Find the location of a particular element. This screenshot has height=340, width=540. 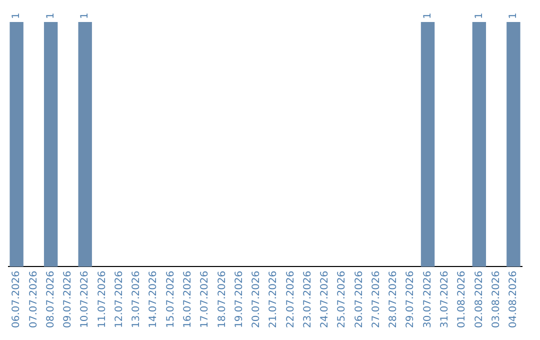

x-tick-label: 18.07.2026 is located at coordinates (222, 299).